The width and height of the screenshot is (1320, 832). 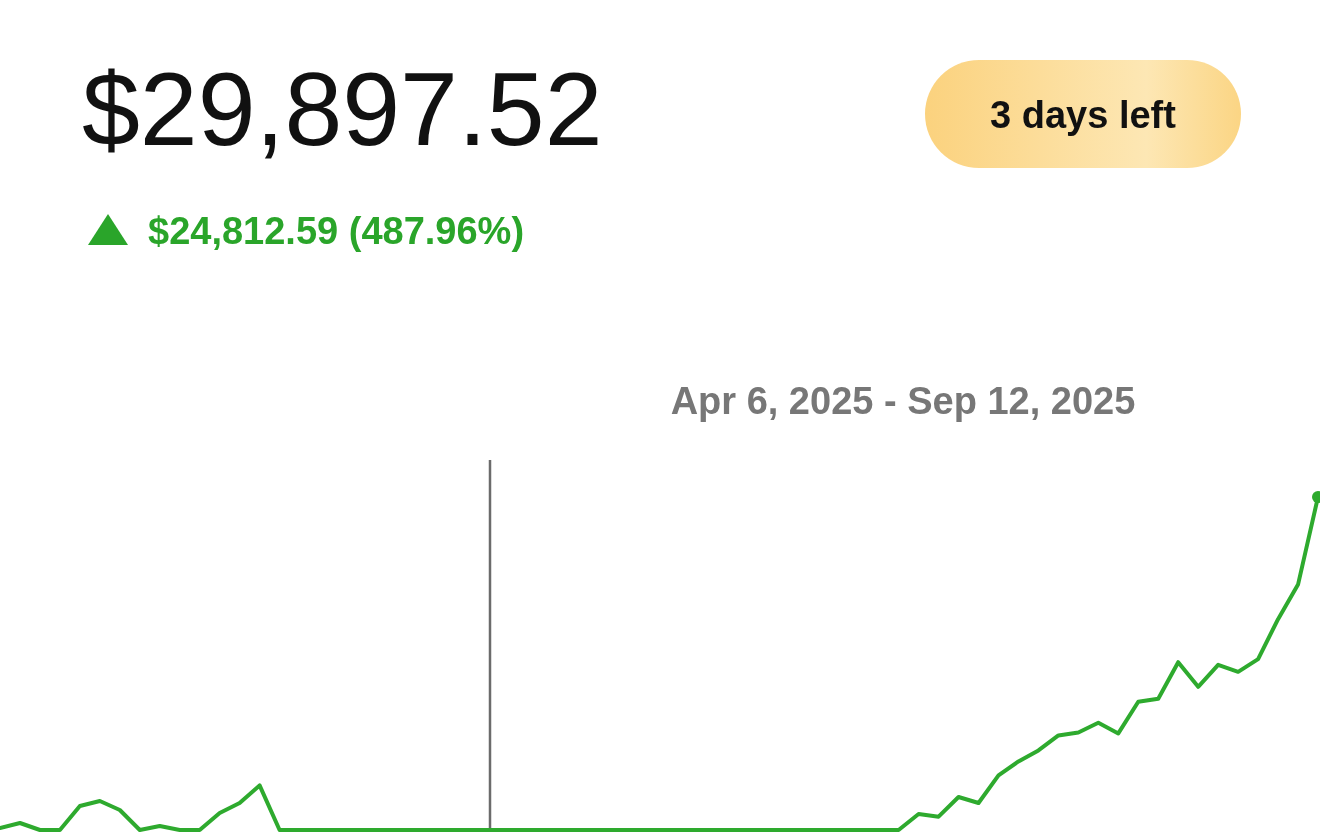 What do you see at coordinates (336, 231) in the screenshot?
I see `chart-subtitle: $24,812.59 (487.96%)` at bounding box center [336, 231].